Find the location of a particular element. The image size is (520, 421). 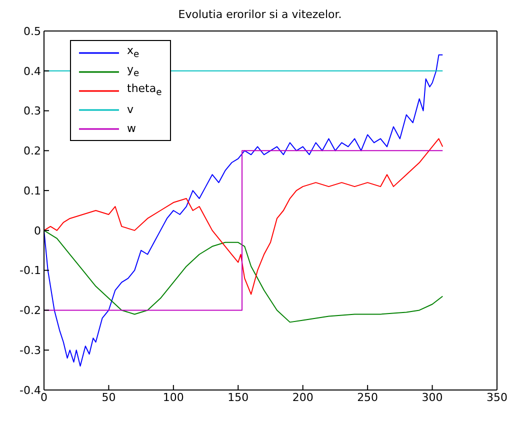

legend-label: theta$_{e}$ is located at coordinates (144, 90).